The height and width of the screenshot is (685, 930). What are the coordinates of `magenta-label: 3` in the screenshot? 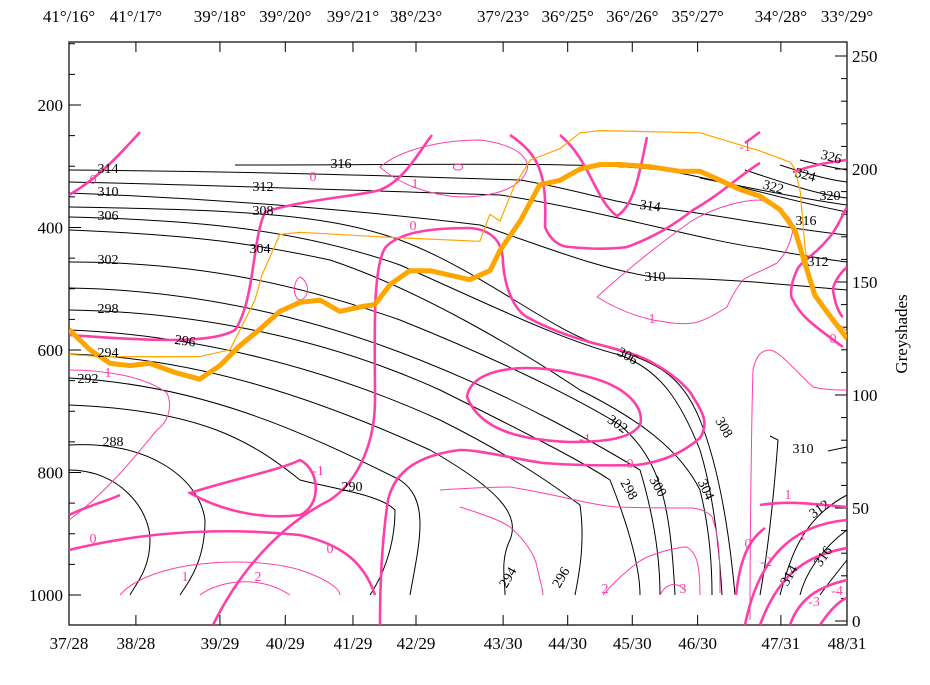 It's located at (683, 589).